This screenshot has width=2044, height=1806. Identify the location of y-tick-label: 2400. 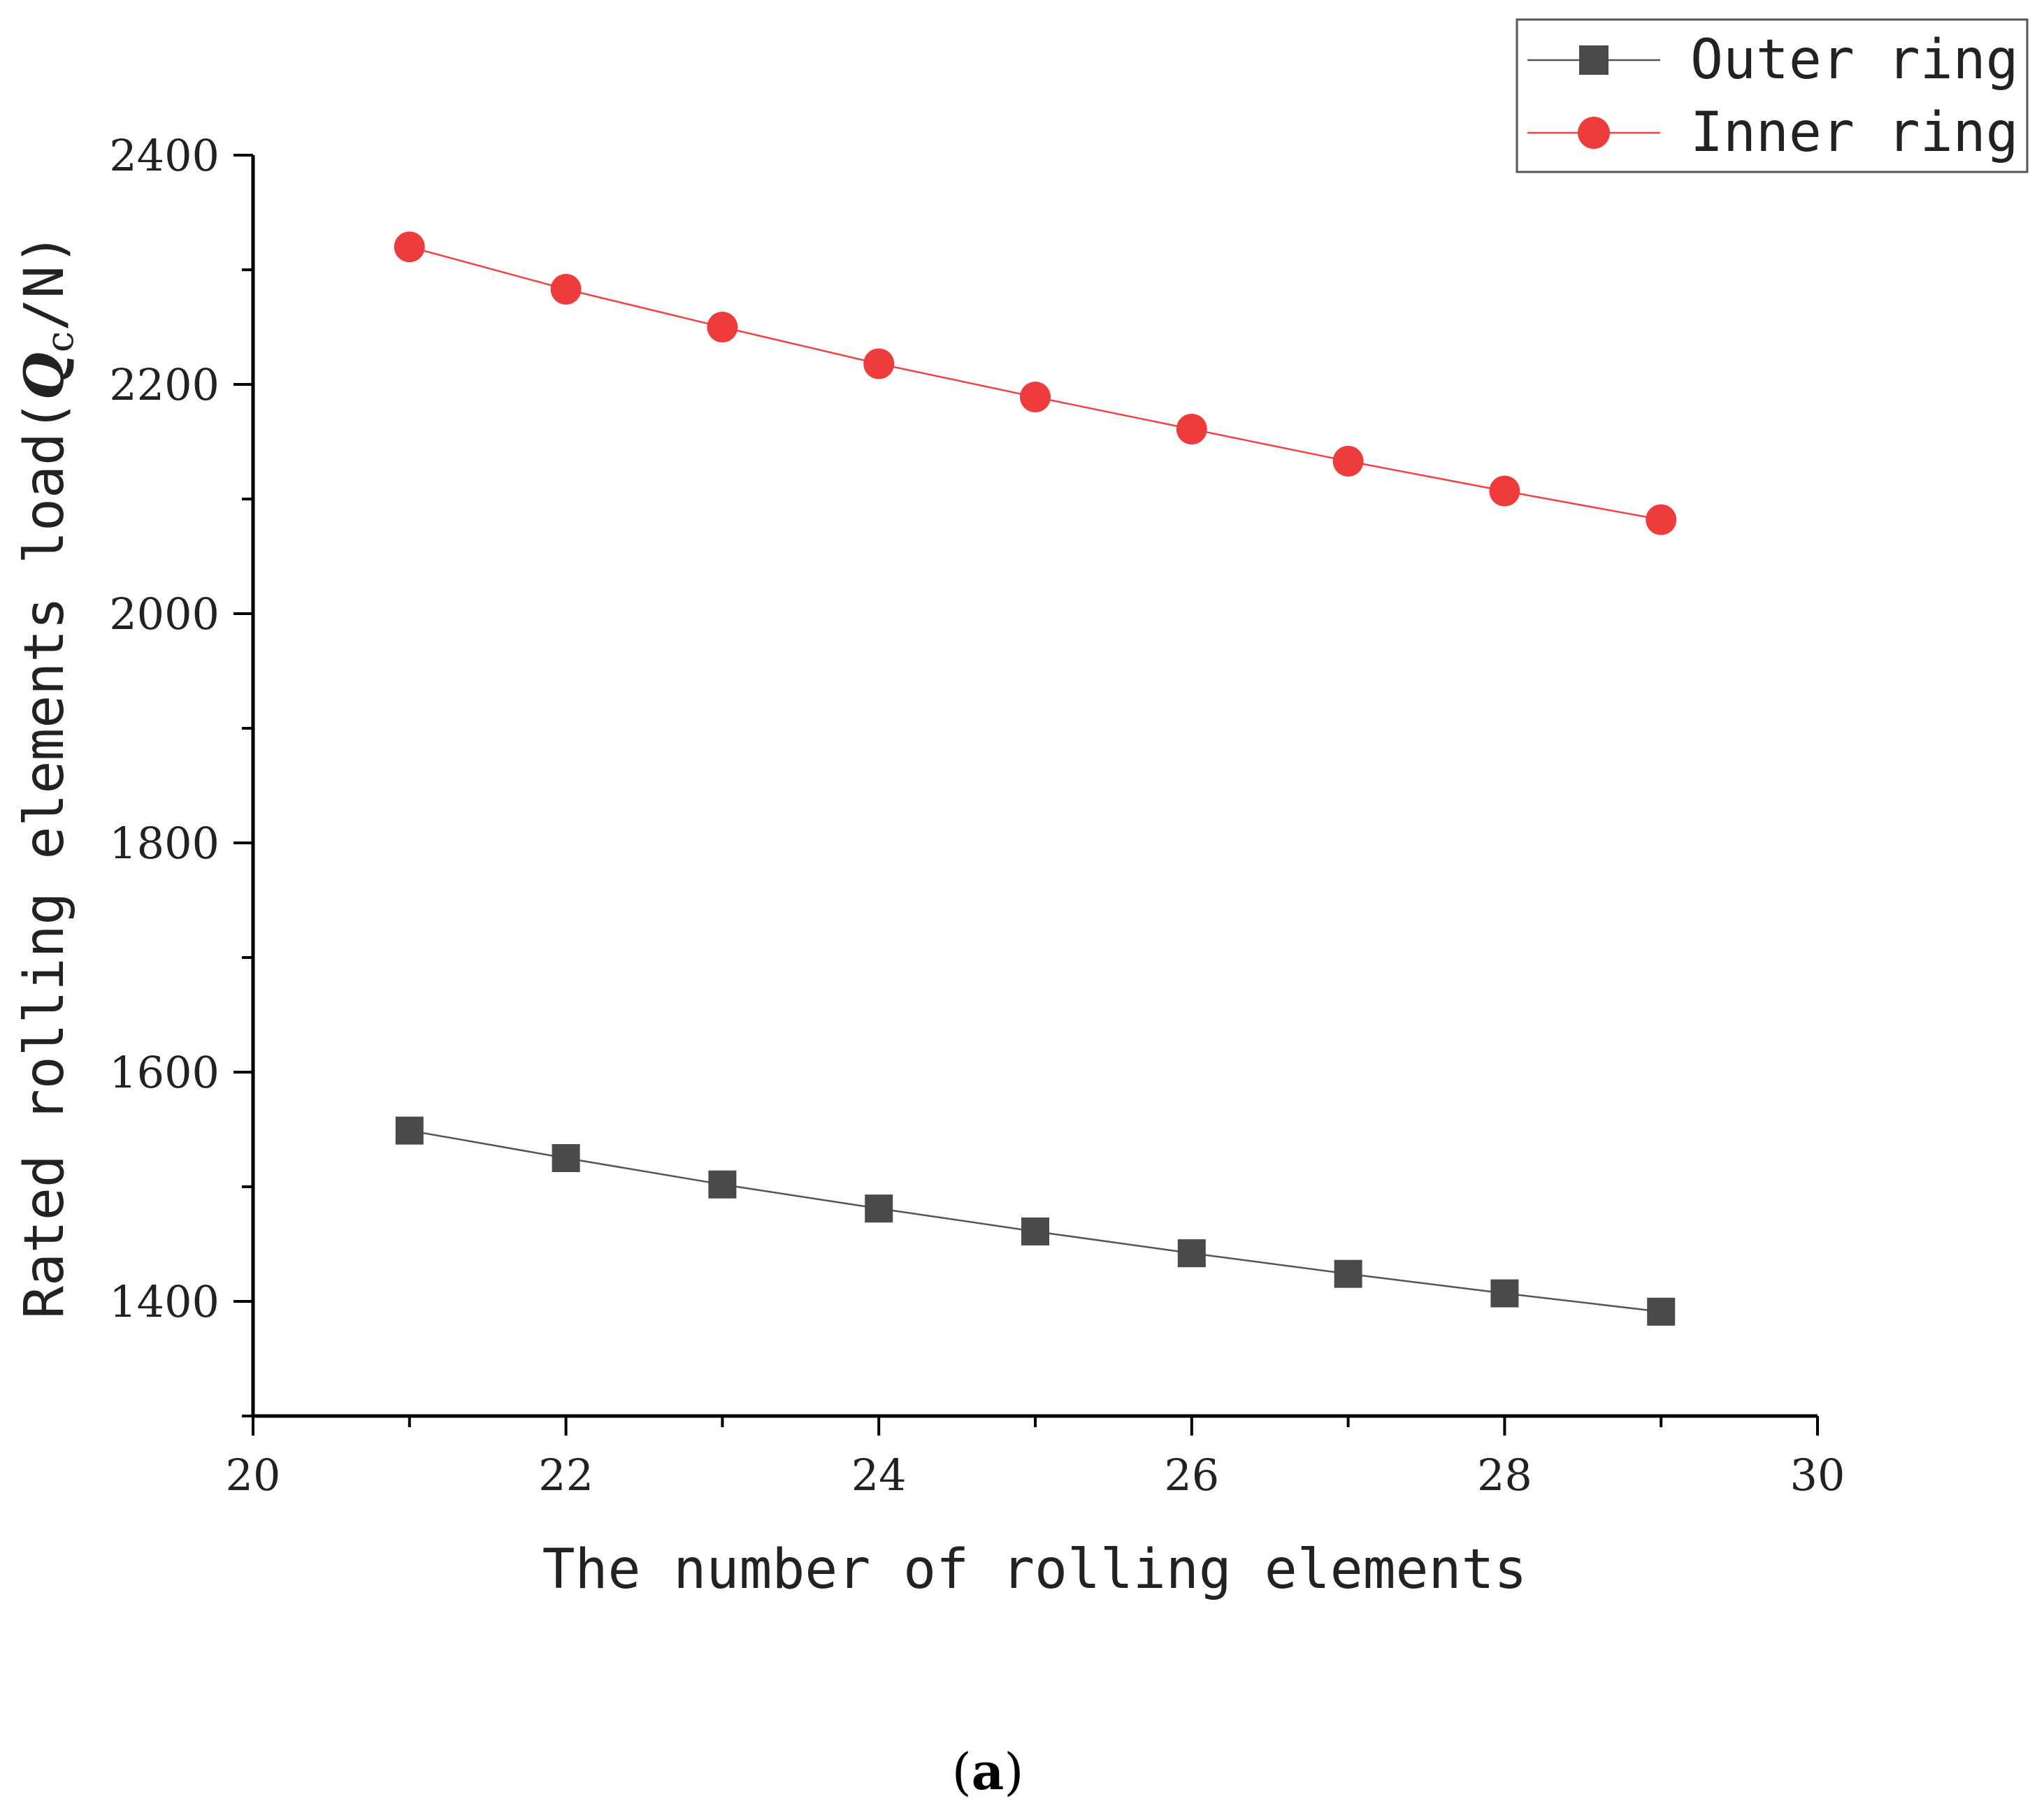
(164, 155).